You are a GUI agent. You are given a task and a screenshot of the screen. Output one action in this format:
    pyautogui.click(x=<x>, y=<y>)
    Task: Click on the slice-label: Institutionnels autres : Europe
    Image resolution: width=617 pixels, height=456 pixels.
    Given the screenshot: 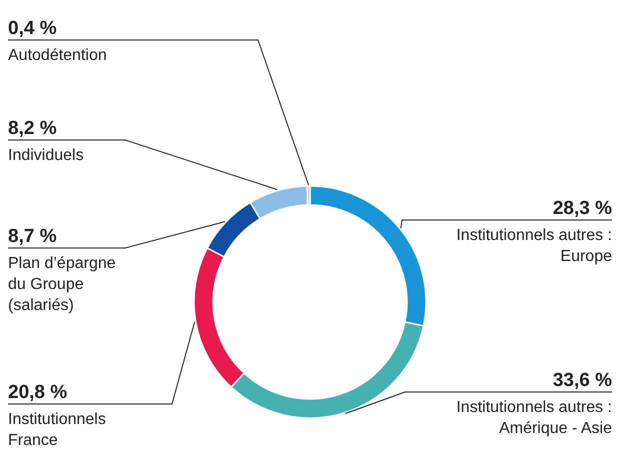 What is the action you would take?
    pyautogui.click(x=534, y=246)
    